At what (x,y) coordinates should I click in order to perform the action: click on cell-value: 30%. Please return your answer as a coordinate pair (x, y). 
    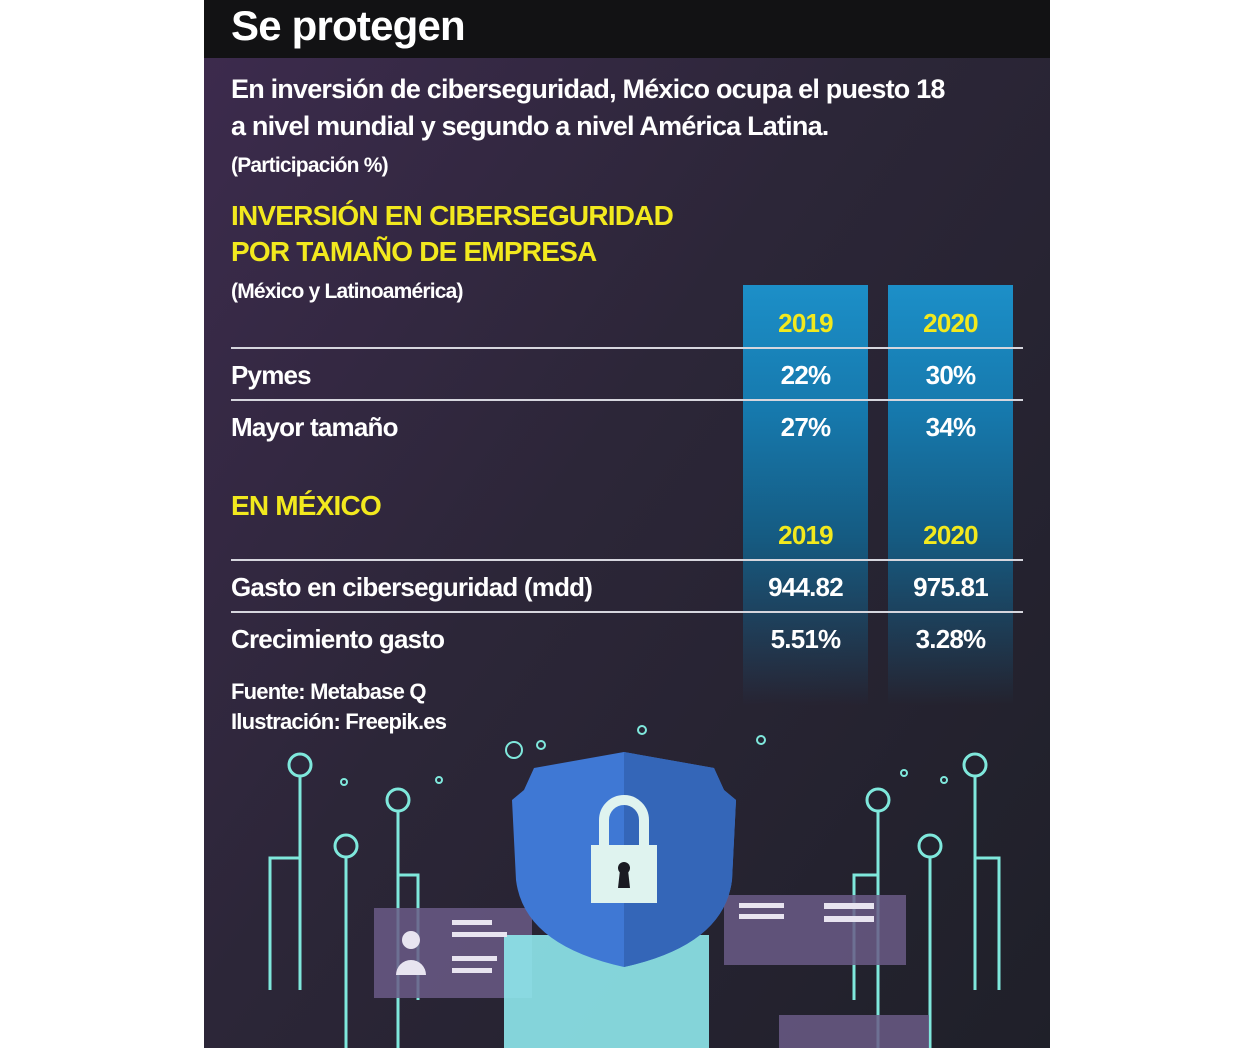
    Looking at the image, I should click on (950, 375).